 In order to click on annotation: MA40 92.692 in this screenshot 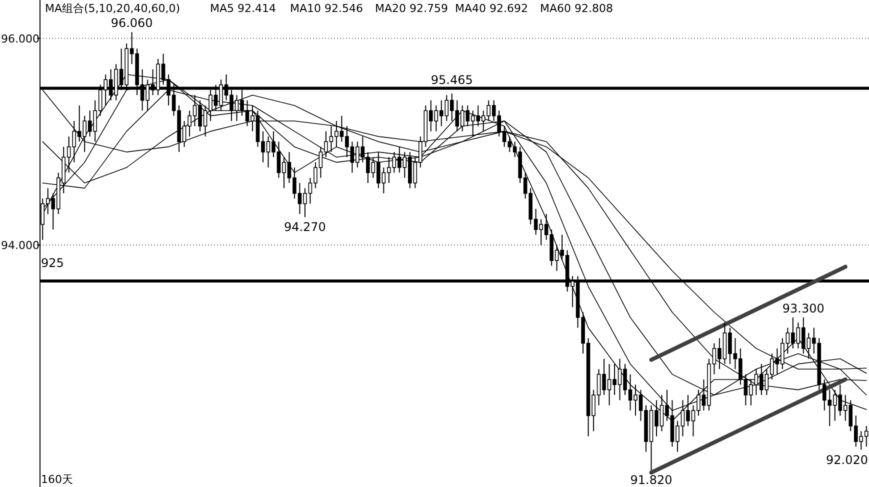, I will do `click(491, 8)`.